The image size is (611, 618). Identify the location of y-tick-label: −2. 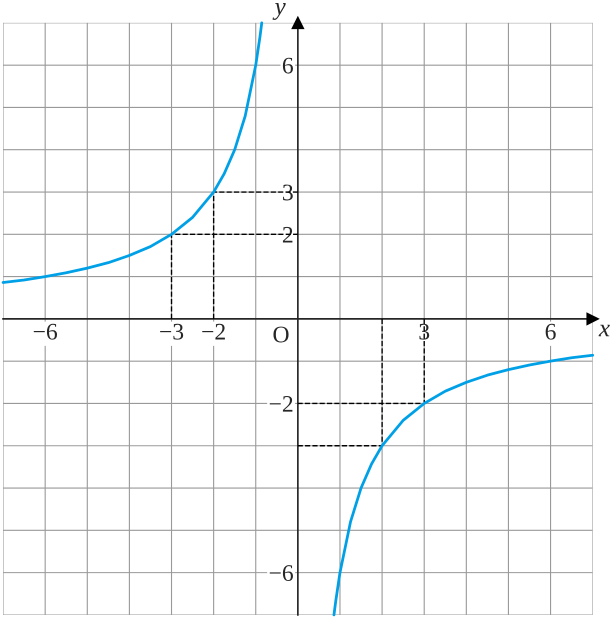
(281, 404).